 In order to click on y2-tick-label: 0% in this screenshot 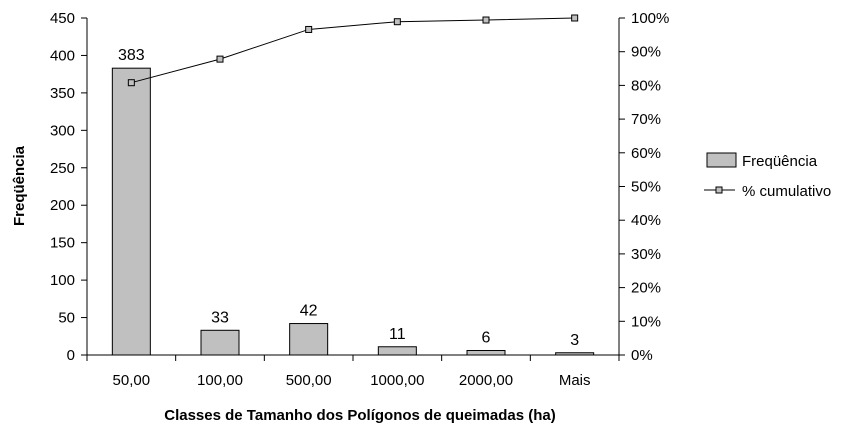, I will do `click(642, 355)`.